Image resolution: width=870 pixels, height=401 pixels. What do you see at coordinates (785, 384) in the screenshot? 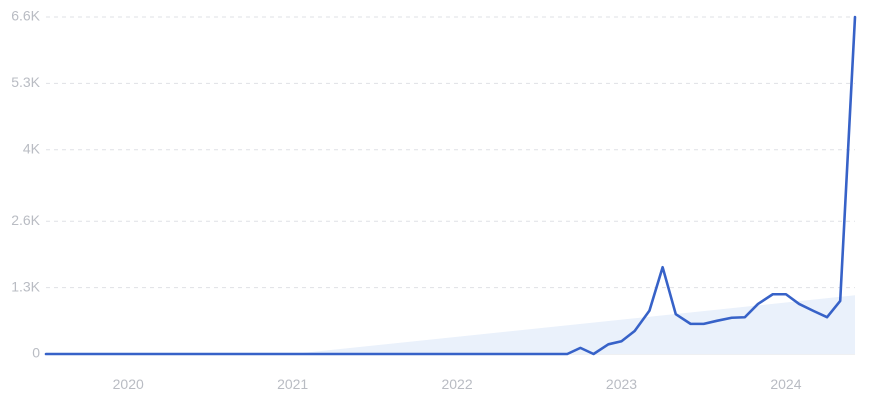
I see `x-tick-label: 2024` at bounding box center [785, 384].